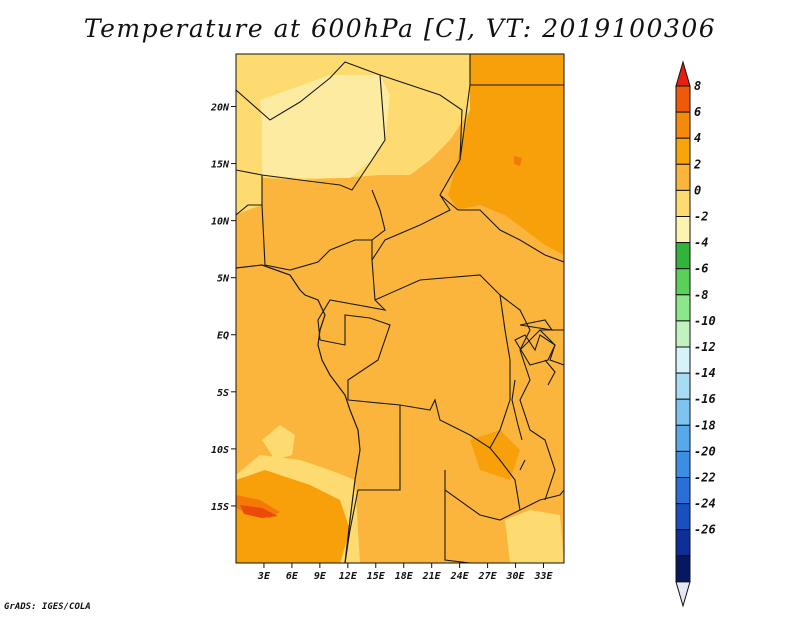 The image size is (800, 618). I want to click on colorbar-label: 8, so click(697, 86).